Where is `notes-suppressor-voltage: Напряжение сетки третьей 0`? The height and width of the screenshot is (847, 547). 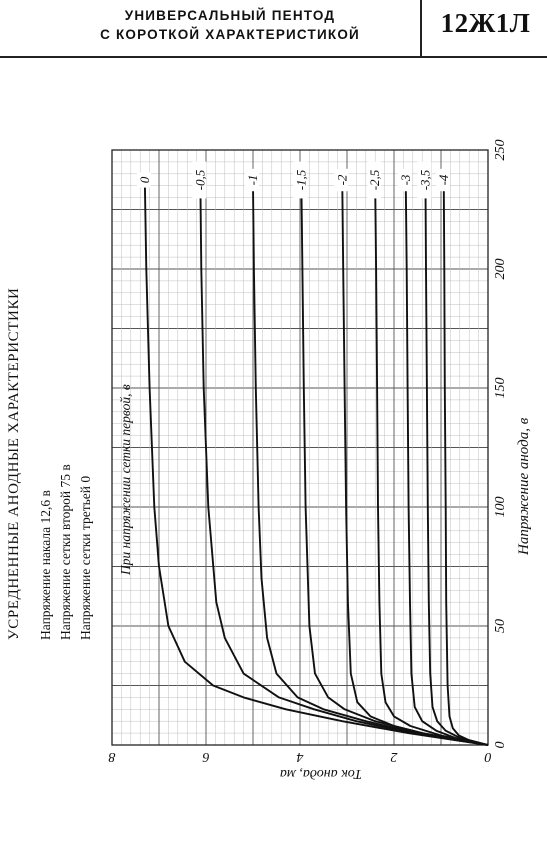 notes-suppressor-voltage: Напряжение сетки третьей 0 is located at coordinates (85, 558).